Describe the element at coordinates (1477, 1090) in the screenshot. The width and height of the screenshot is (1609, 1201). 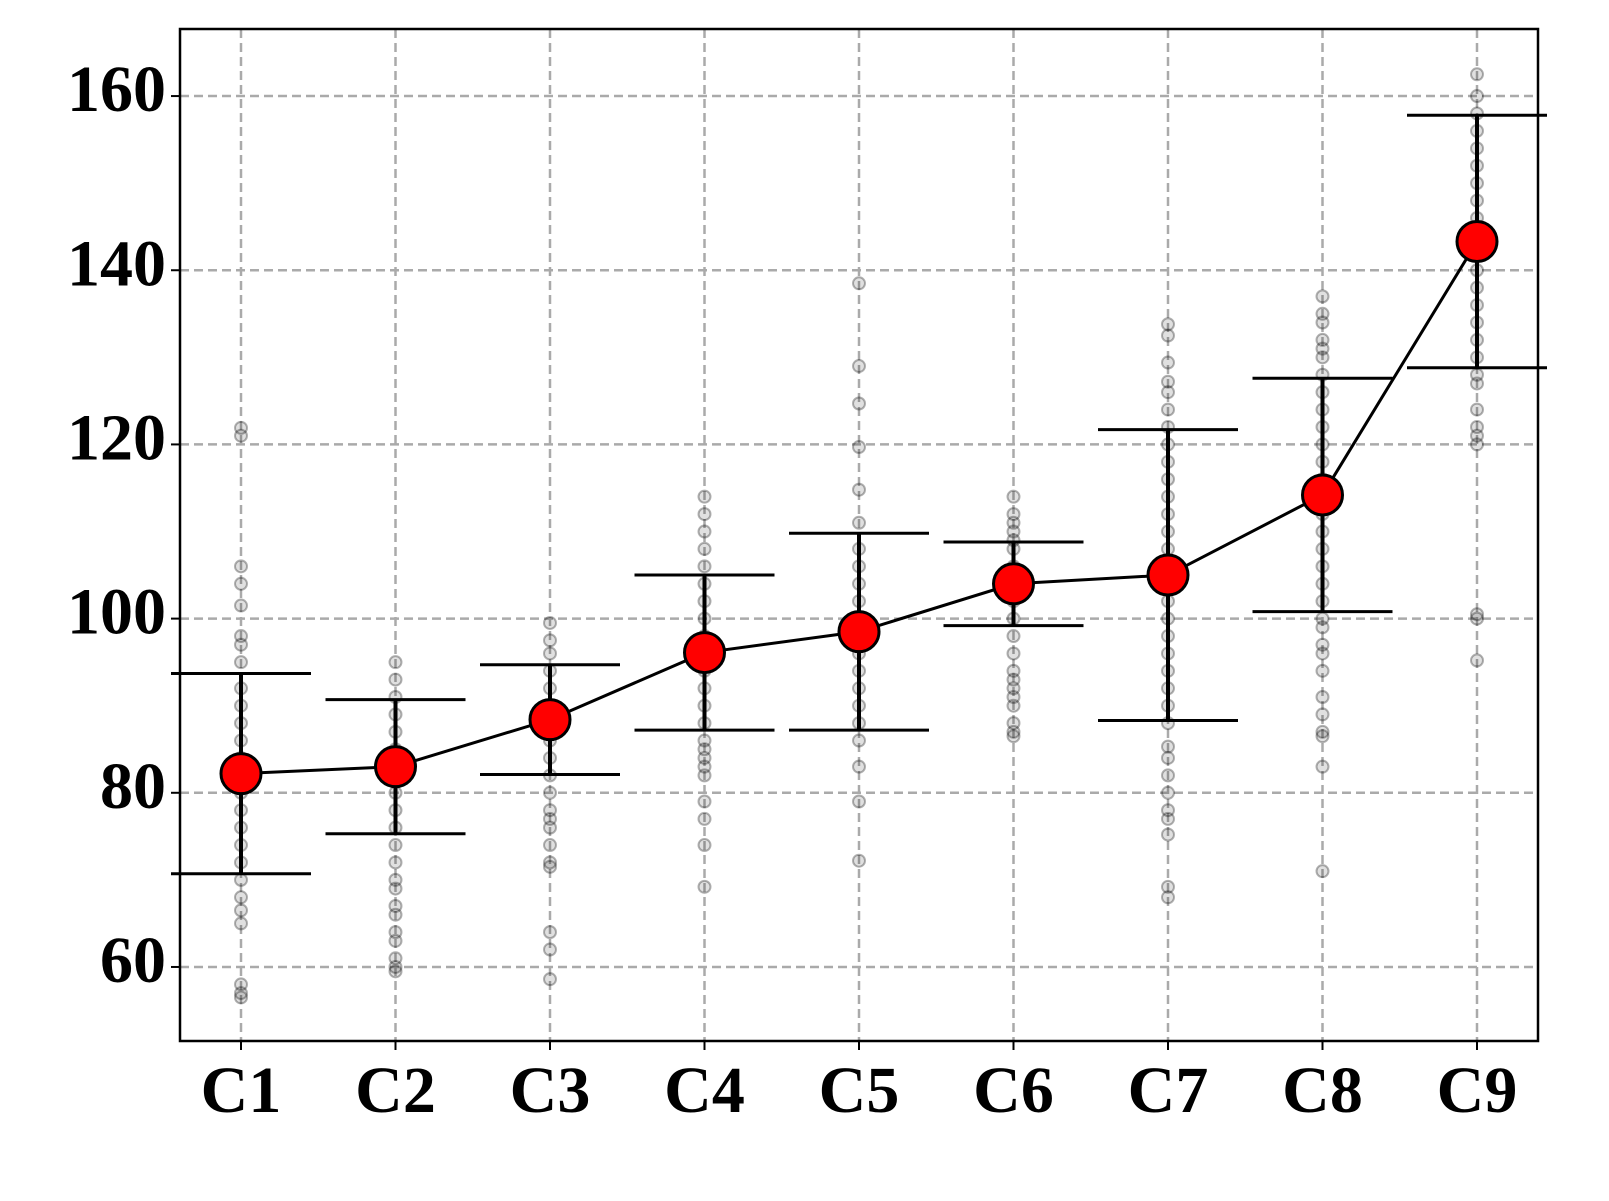
I see `x-tick-label: C9` at that location.